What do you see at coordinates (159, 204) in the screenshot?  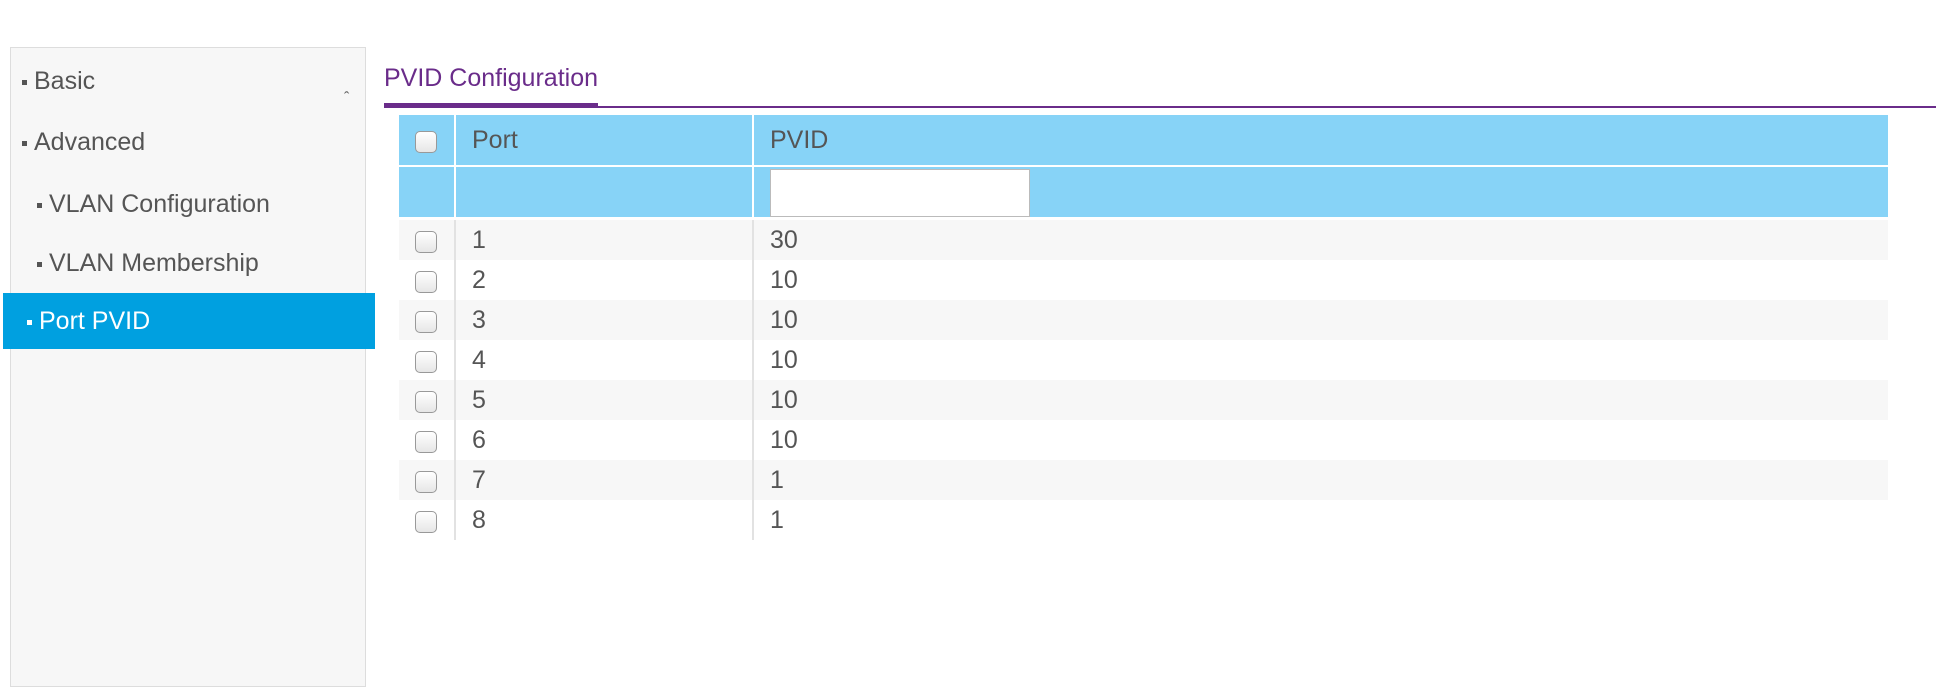 I see `nav-label: VLAN Configuration` at bounding box center [159, 204].